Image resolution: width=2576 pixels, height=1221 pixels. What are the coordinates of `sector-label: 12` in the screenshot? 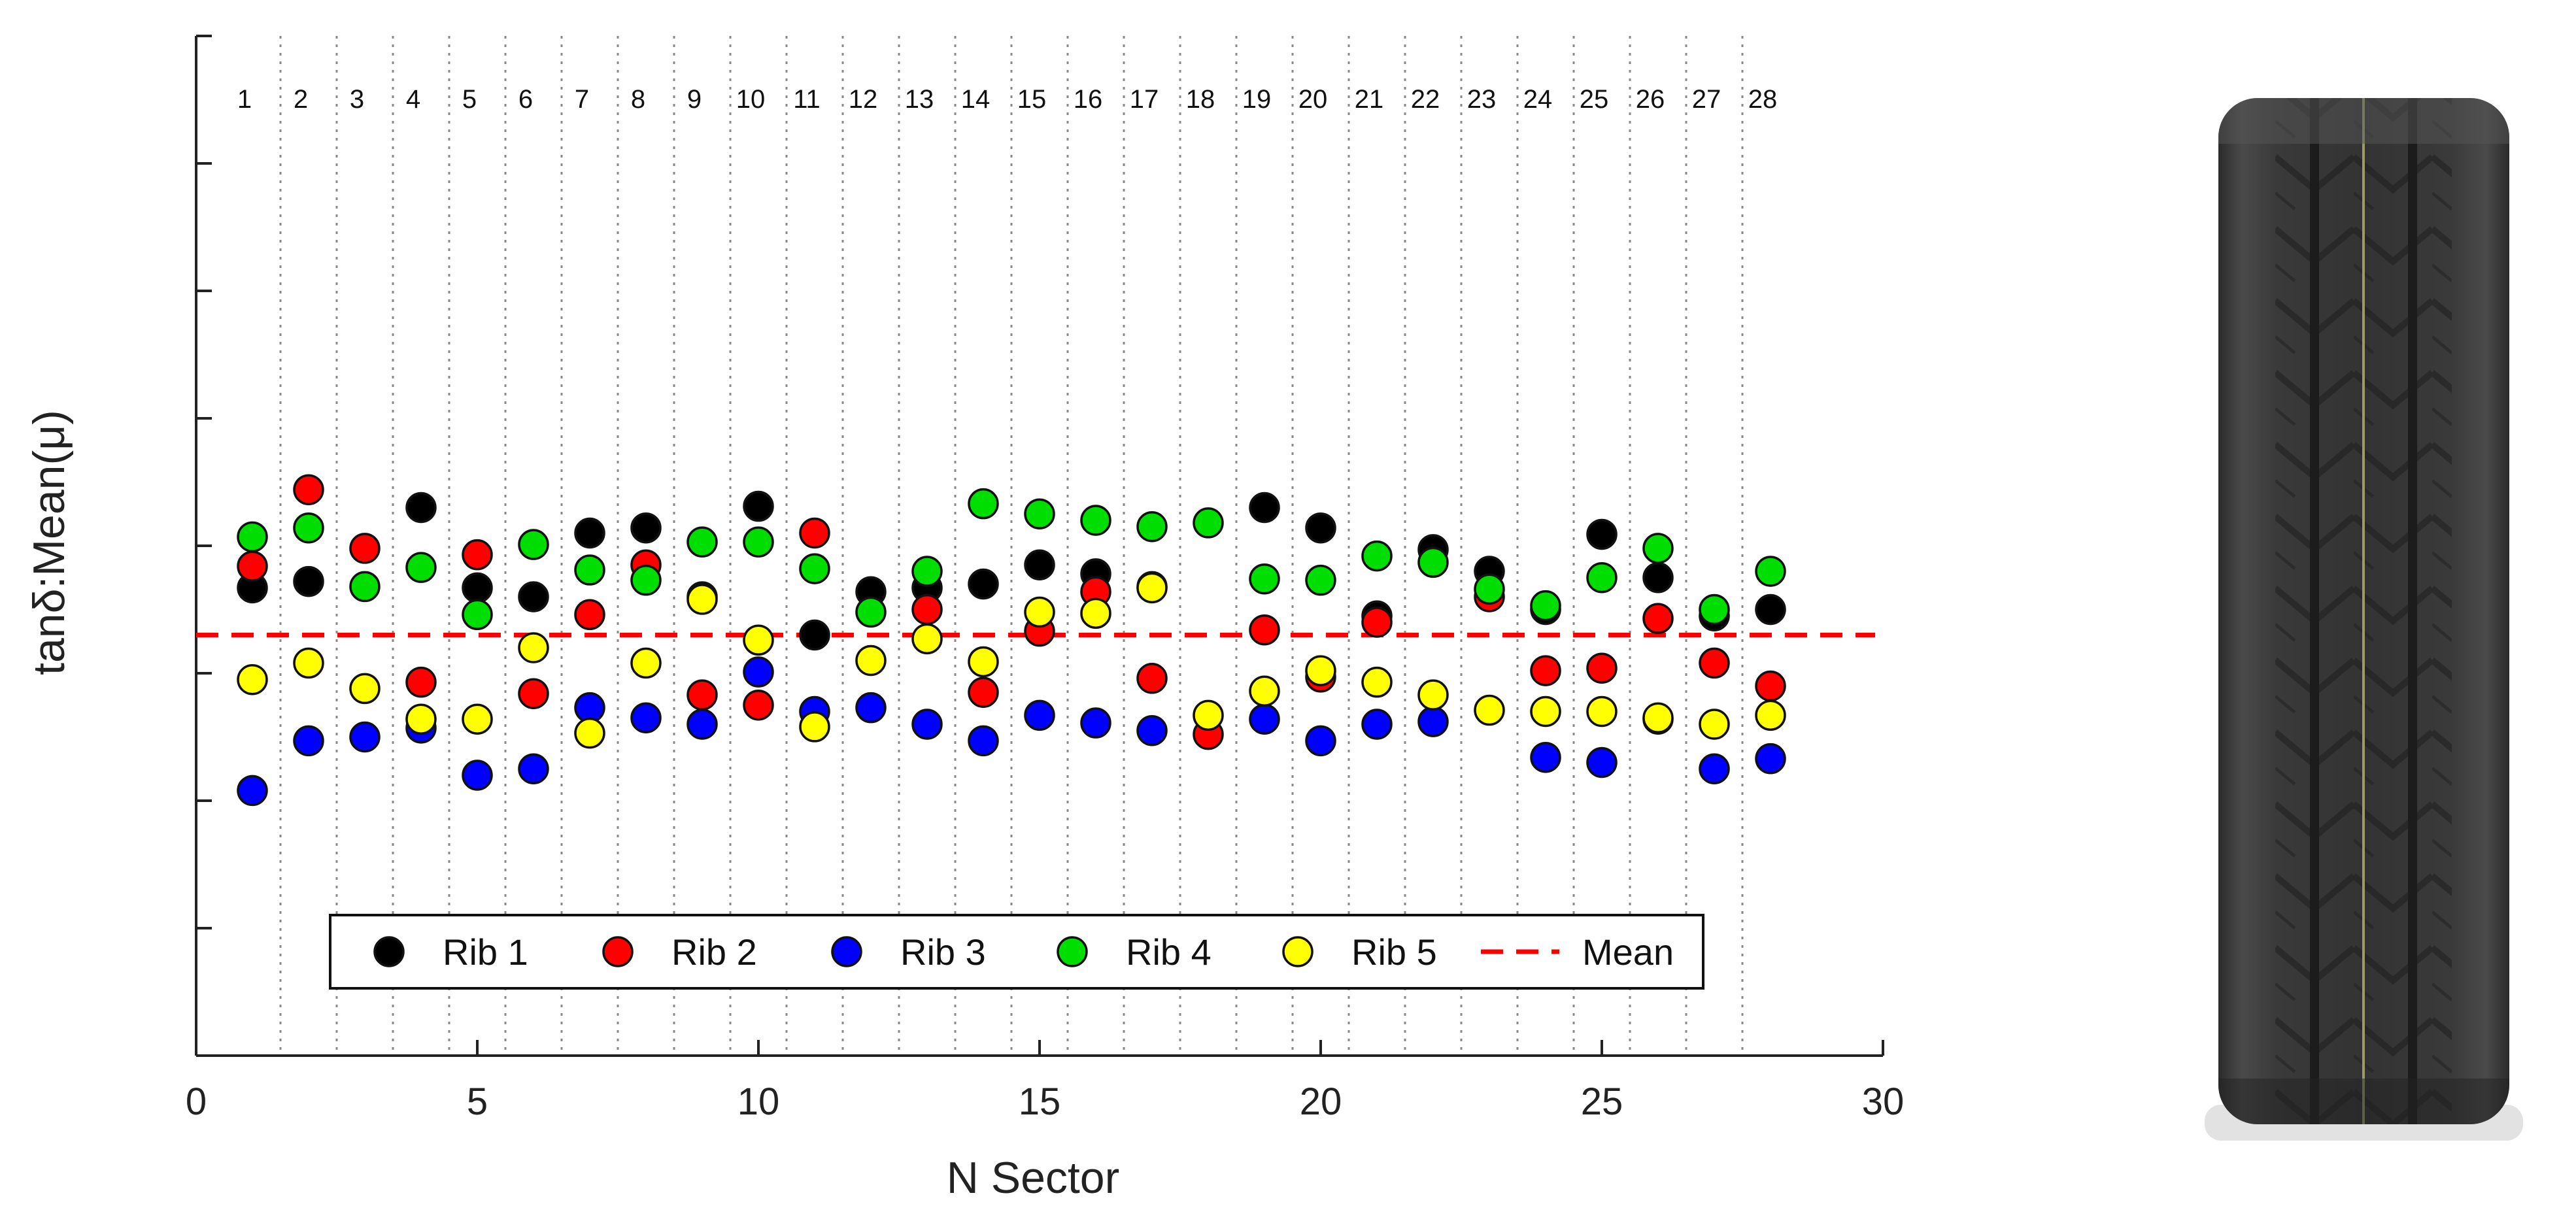 It's located at (863, 100).